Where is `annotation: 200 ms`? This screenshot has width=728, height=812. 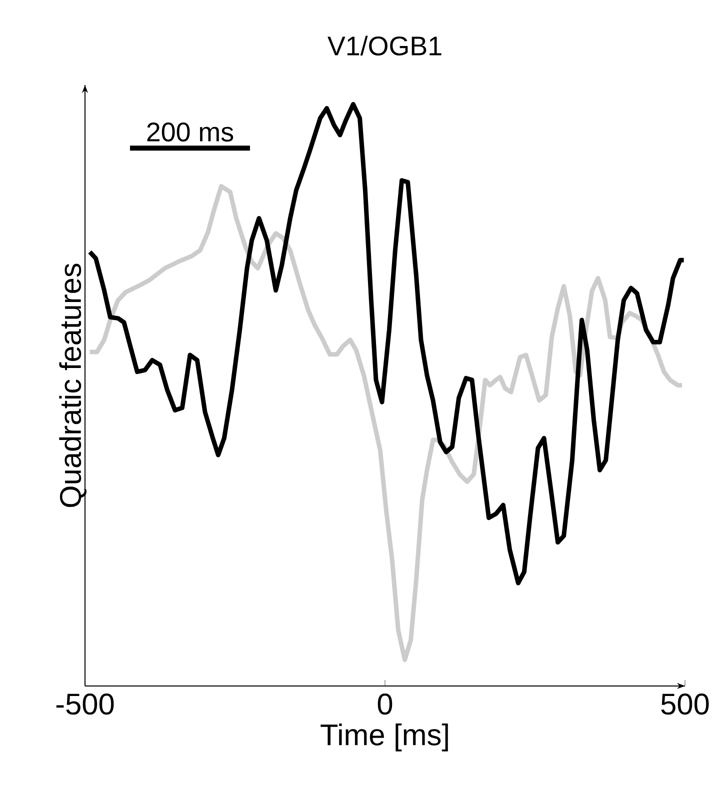
annotation: 200 ms is located at coordinates (190, 132).